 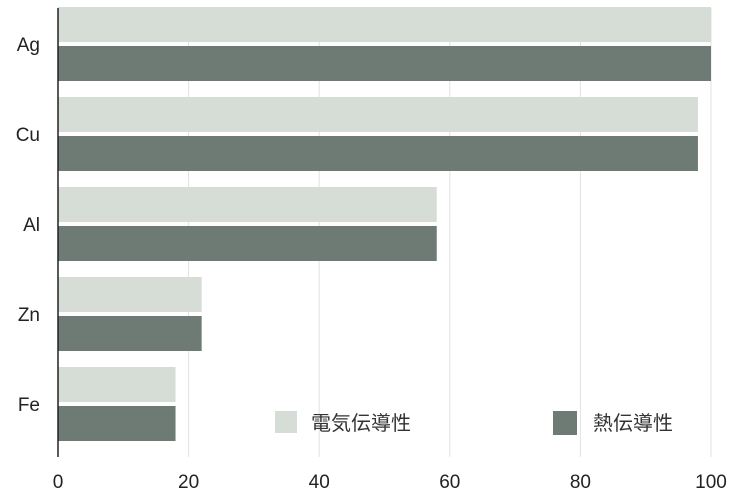 What do you see at coordinates (711, 482) in the screenshot?
I see `x-tick-label: 100` at bounding box center [711, 482].